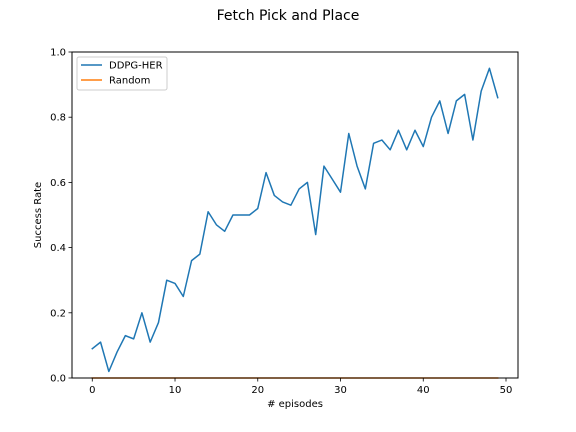 Image resolution: width=576 pixels, height=432 pixels. I want to click on x-tick-label: 30, so click(340, 390).